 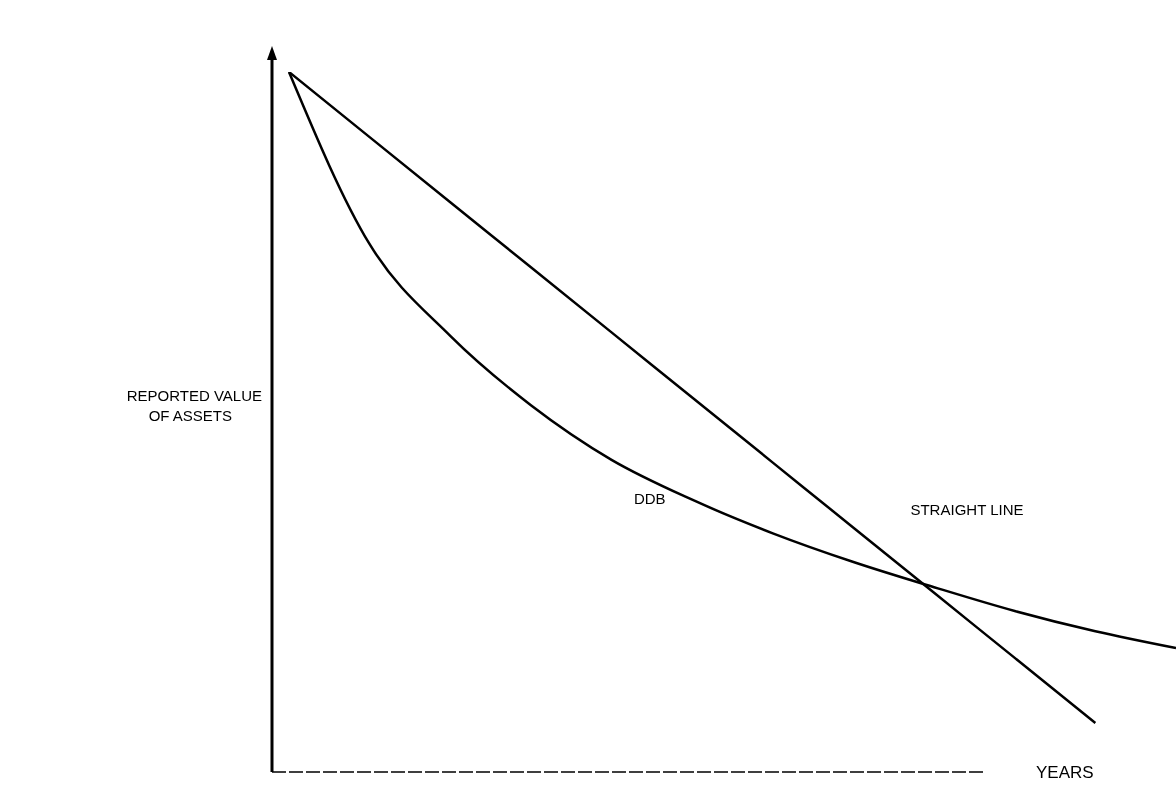 What do you see at coordinates (194, 405) in the screenshot?
I see `y-axis-title: REPORTED VALUE OF ASSETS` at bounding box center [194, 405].